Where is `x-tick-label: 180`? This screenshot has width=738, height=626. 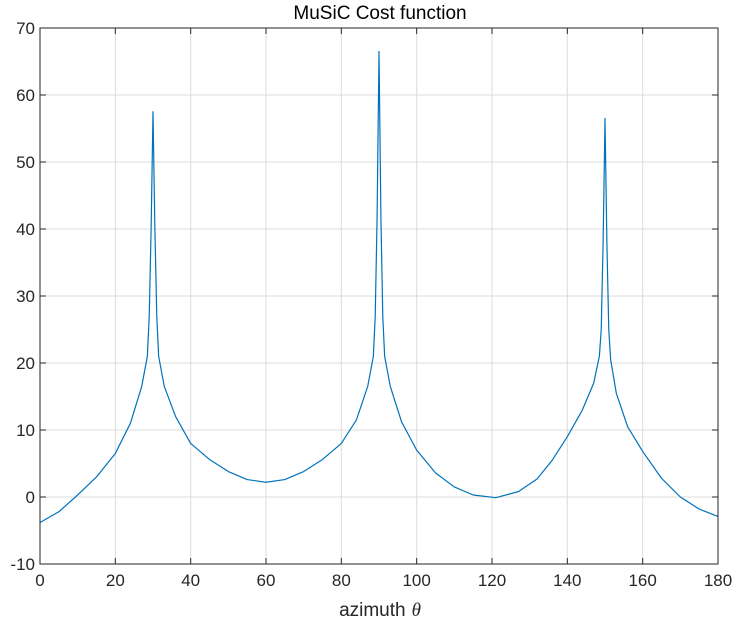
x-tick-label: 180 is located at coordinates (718, 580).